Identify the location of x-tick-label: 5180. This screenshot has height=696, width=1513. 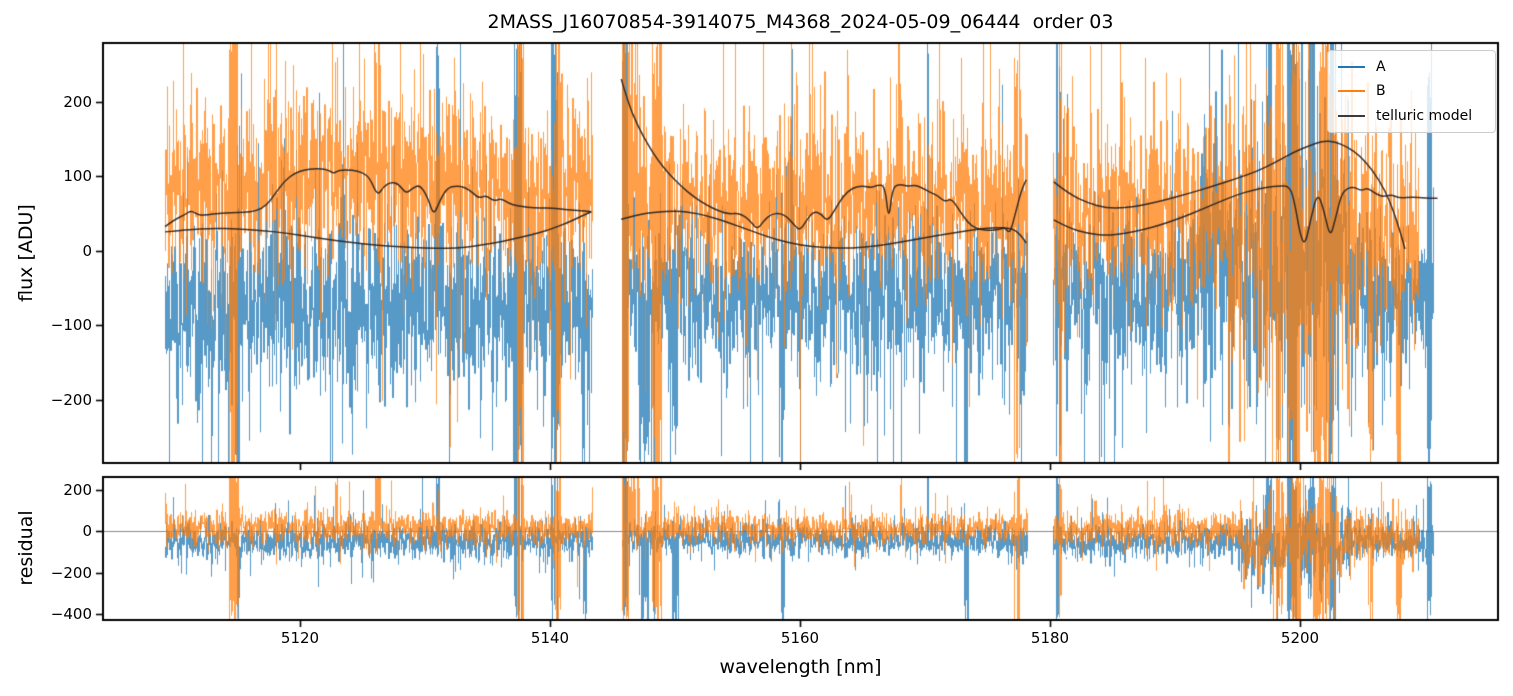
(1050, 638).